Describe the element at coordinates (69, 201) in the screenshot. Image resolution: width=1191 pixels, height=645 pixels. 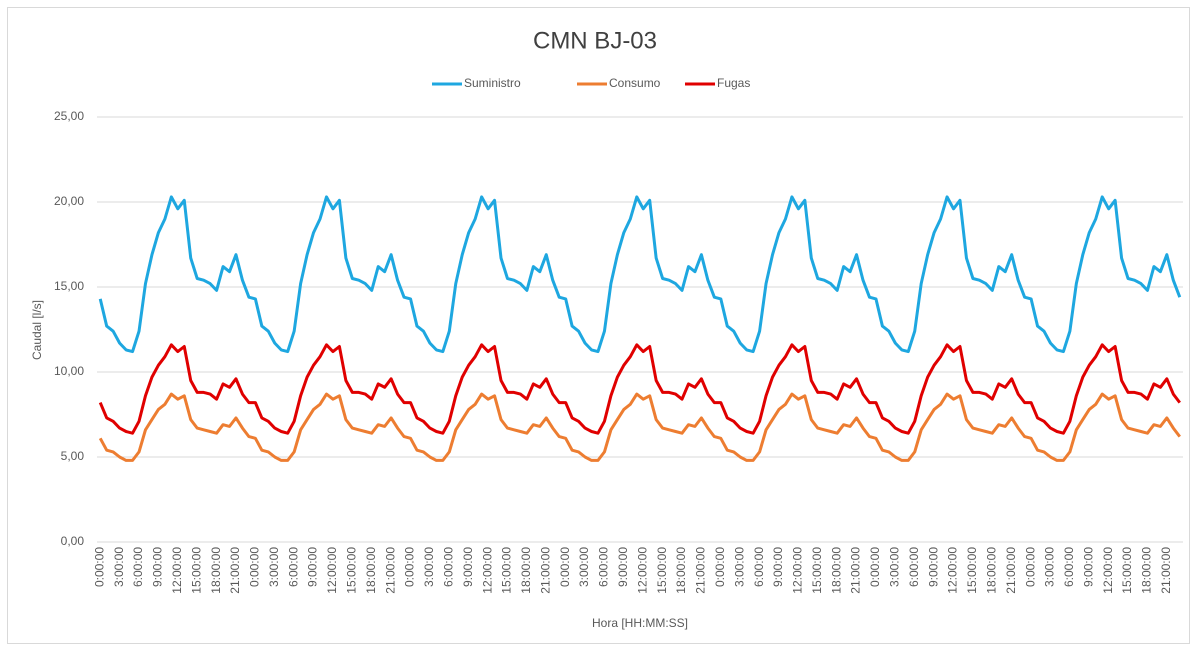
I see `y-tick-label: 20,00` at that location.